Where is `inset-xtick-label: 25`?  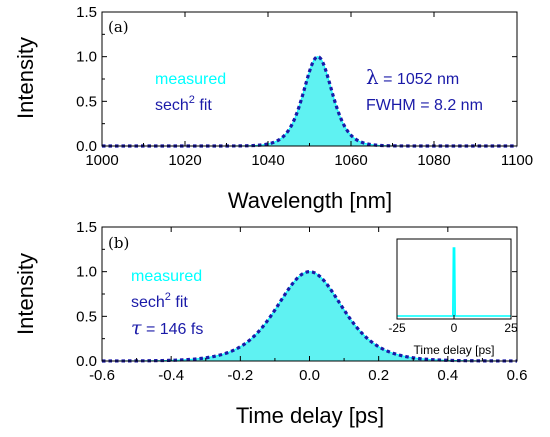 inset-xtick-label: 25 is located at coordinates (511, 328).